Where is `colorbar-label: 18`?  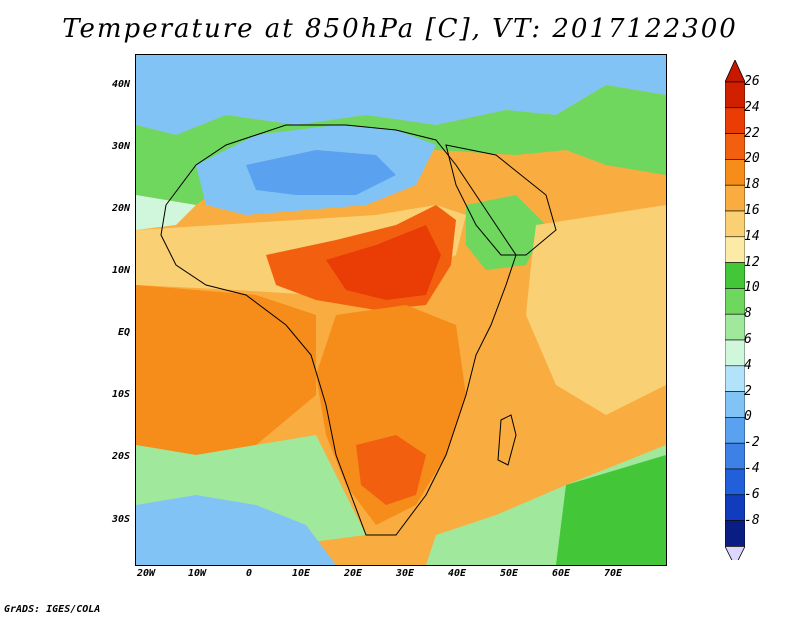
colorbar-label: 18 is located at coordinates (752, 185).